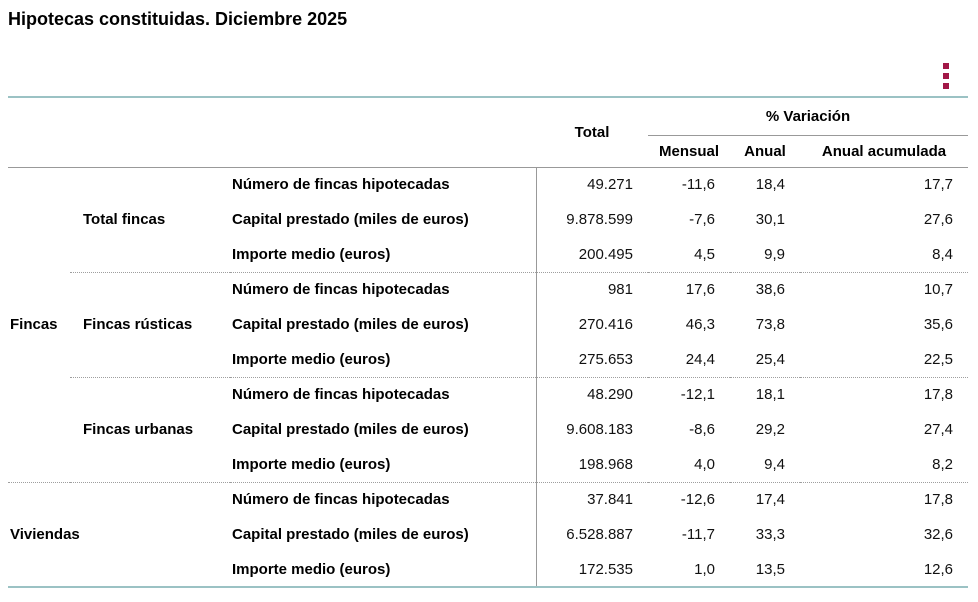 The height and width of the screenshot is (602, 978). What do you see at coordinates (605, 254) in the screenshot?
I see `value-total: 200.495` at bounding box center [605, 254].